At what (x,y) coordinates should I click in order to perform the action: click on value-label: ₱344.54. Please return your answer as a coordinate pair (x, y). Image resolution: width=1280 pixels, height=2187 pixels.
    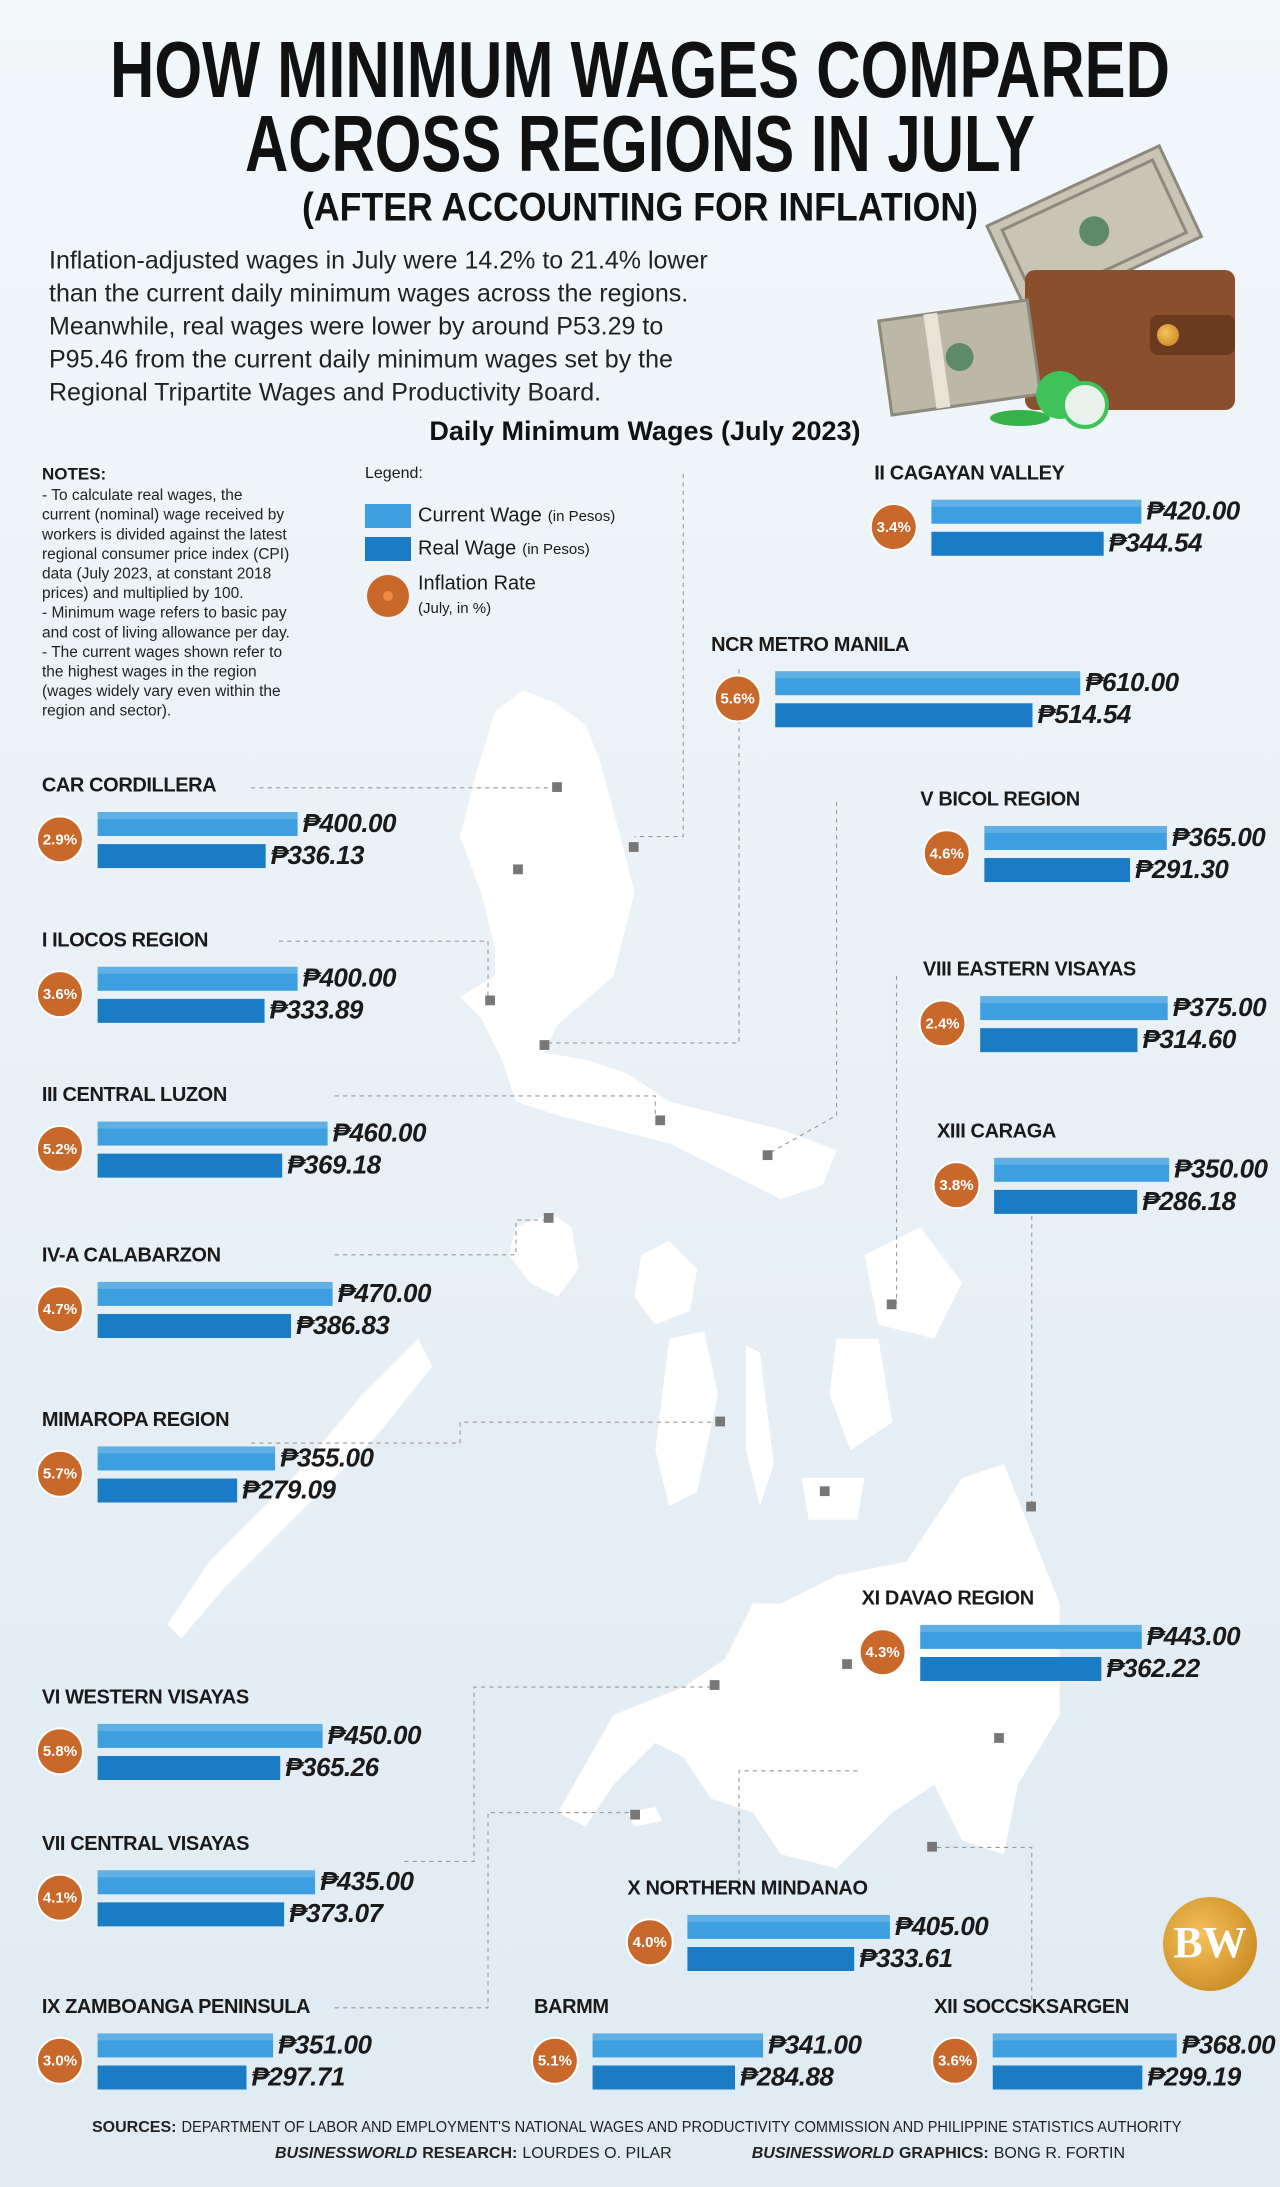
    Looking at the image, I should click on (1156, 543).